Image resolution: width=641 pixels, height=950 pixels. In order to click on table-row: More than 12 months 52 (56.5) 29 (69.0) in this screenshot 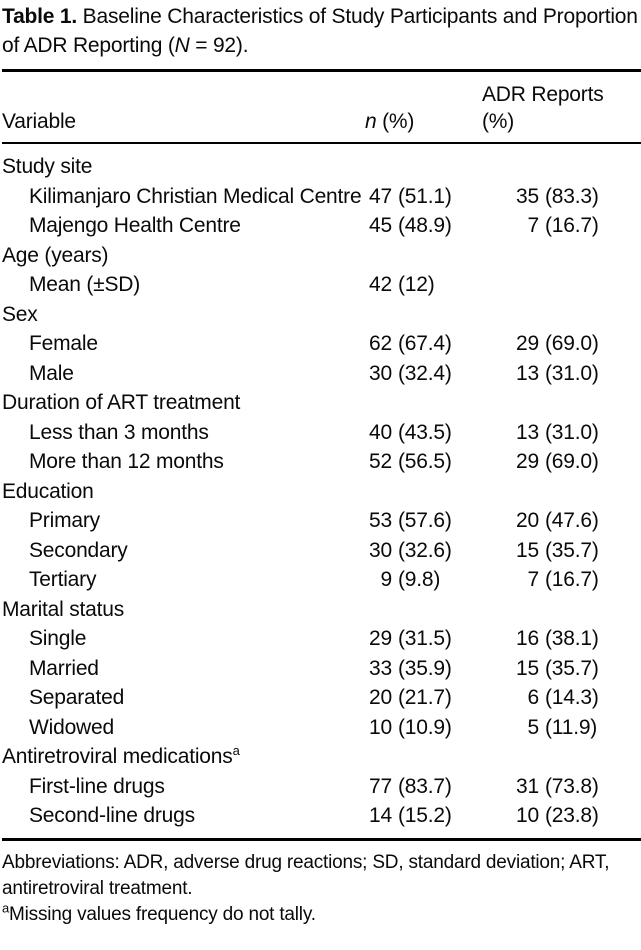, I will do `click(321, 462)`.